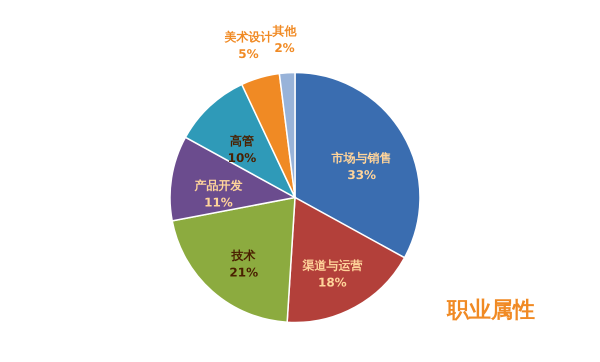 The image size is (600, 362). What do you see at coordinates (247, 37) in the screenshot?
I see `slice-label: 美术设计` at bounding box center [247, 37].